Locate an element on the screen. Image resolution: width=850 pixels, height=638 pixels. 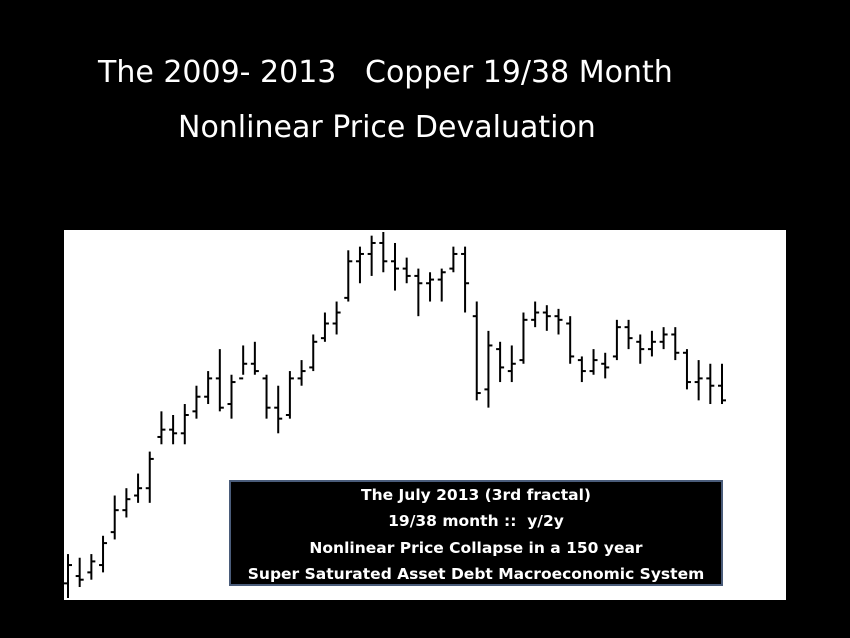
slide-title: The 2009- 2013 Copper 19/38 Month is located at coordinates (385, 72).